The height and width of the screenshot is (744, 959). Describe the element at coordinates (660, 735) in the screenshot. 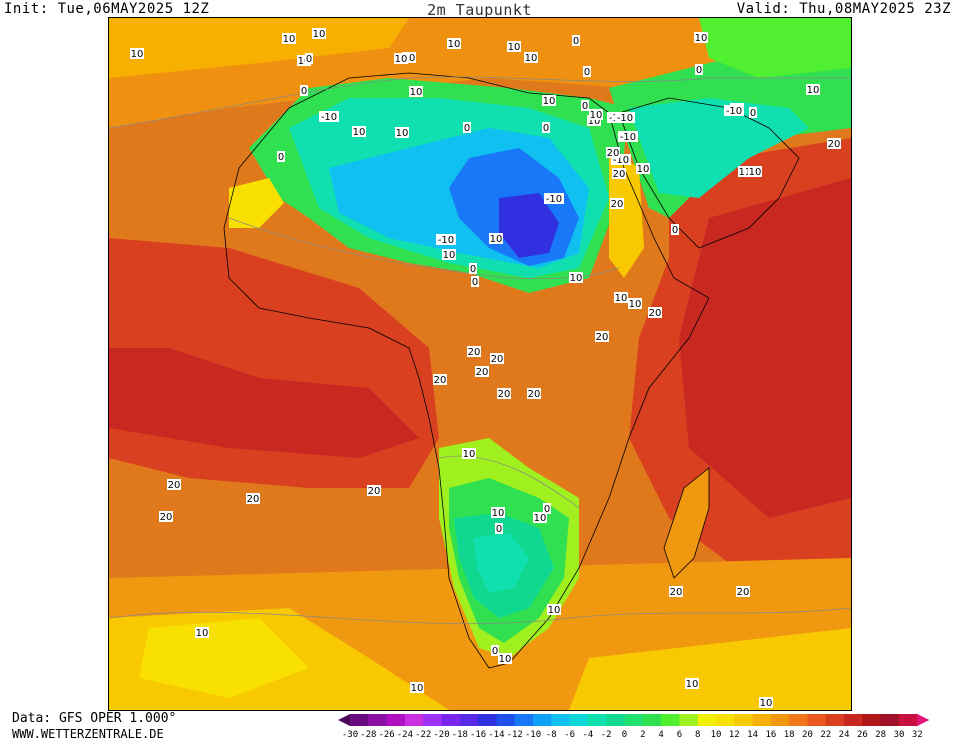

I see `legend-tick-label: 4` at that location.